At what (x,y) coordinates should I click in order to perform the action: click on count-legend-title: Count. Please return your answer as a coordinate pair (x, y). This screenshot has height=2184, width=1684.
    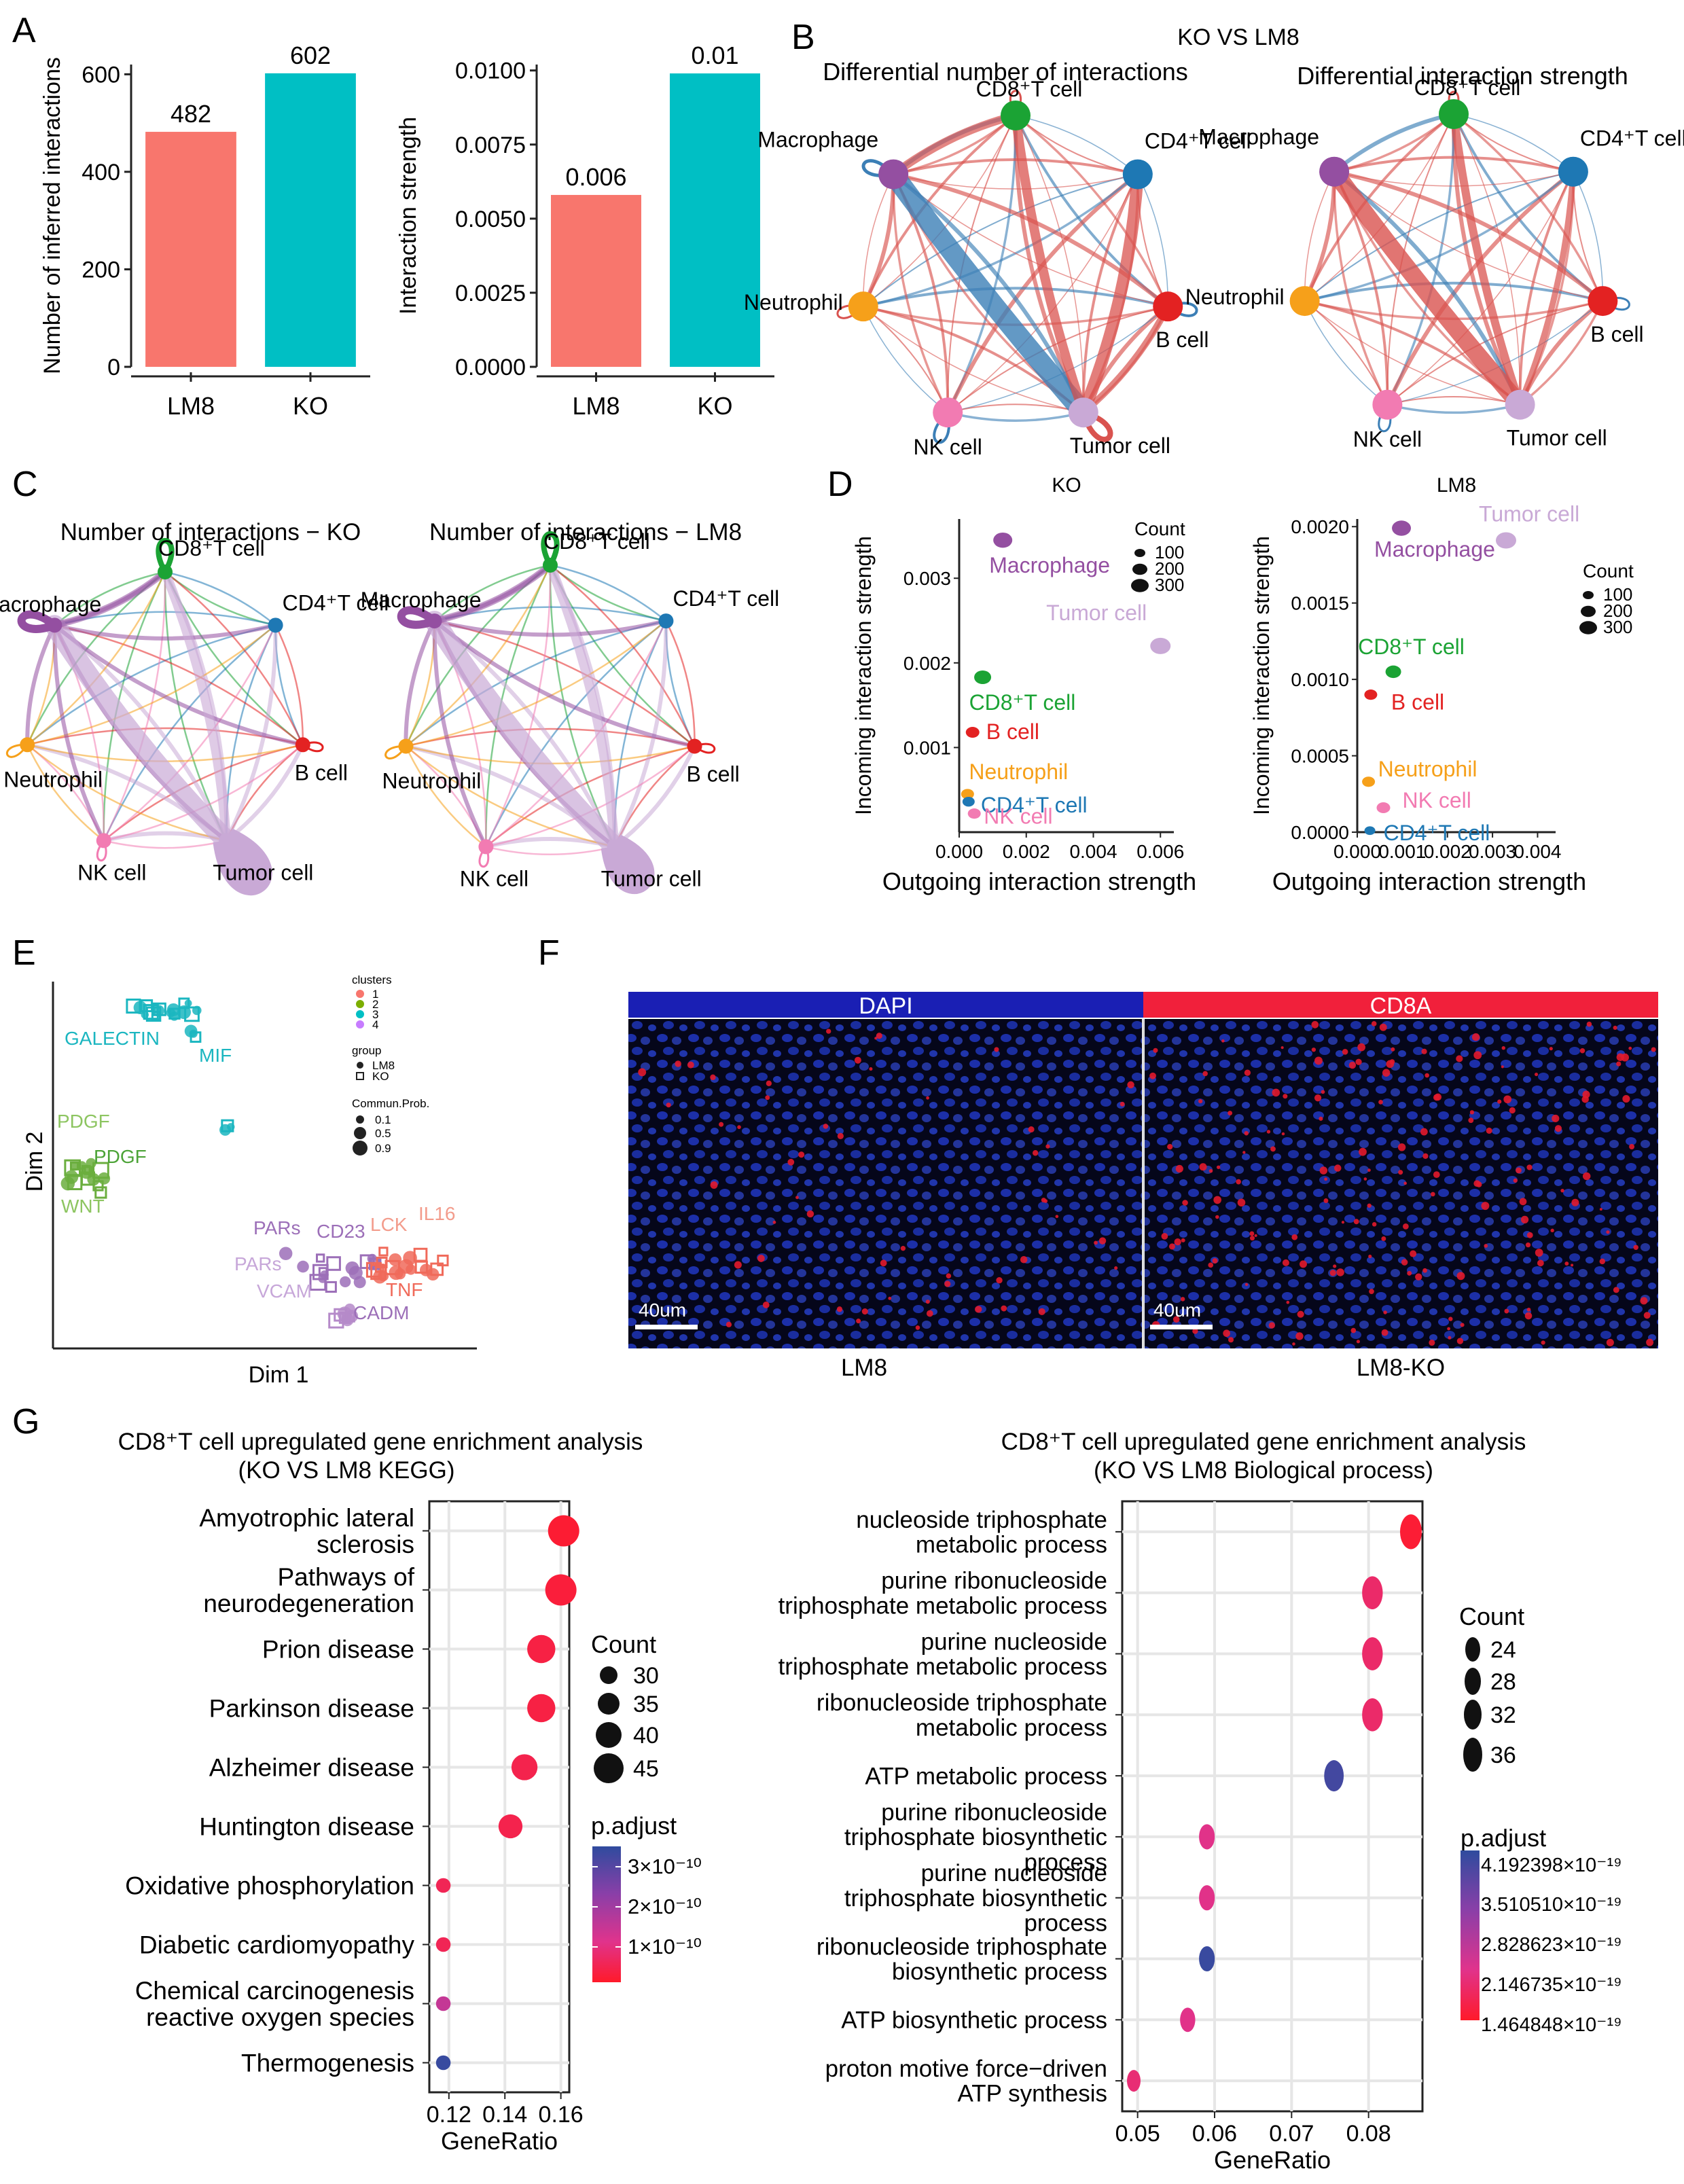
    Looking at the image, I should click on (1609, 570).